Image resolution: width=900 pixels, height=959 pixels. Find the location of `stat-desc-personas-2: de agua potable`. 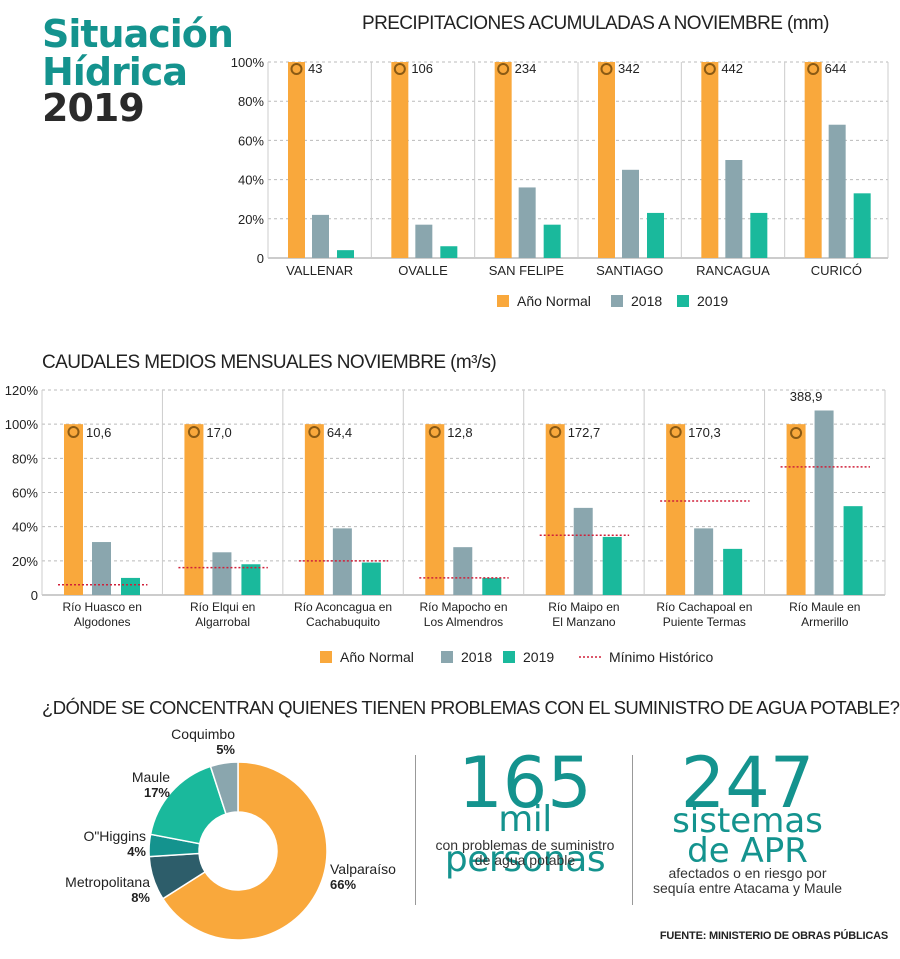

stat-desc-personas-2: de agua potable is located at coordinates (525, 860).